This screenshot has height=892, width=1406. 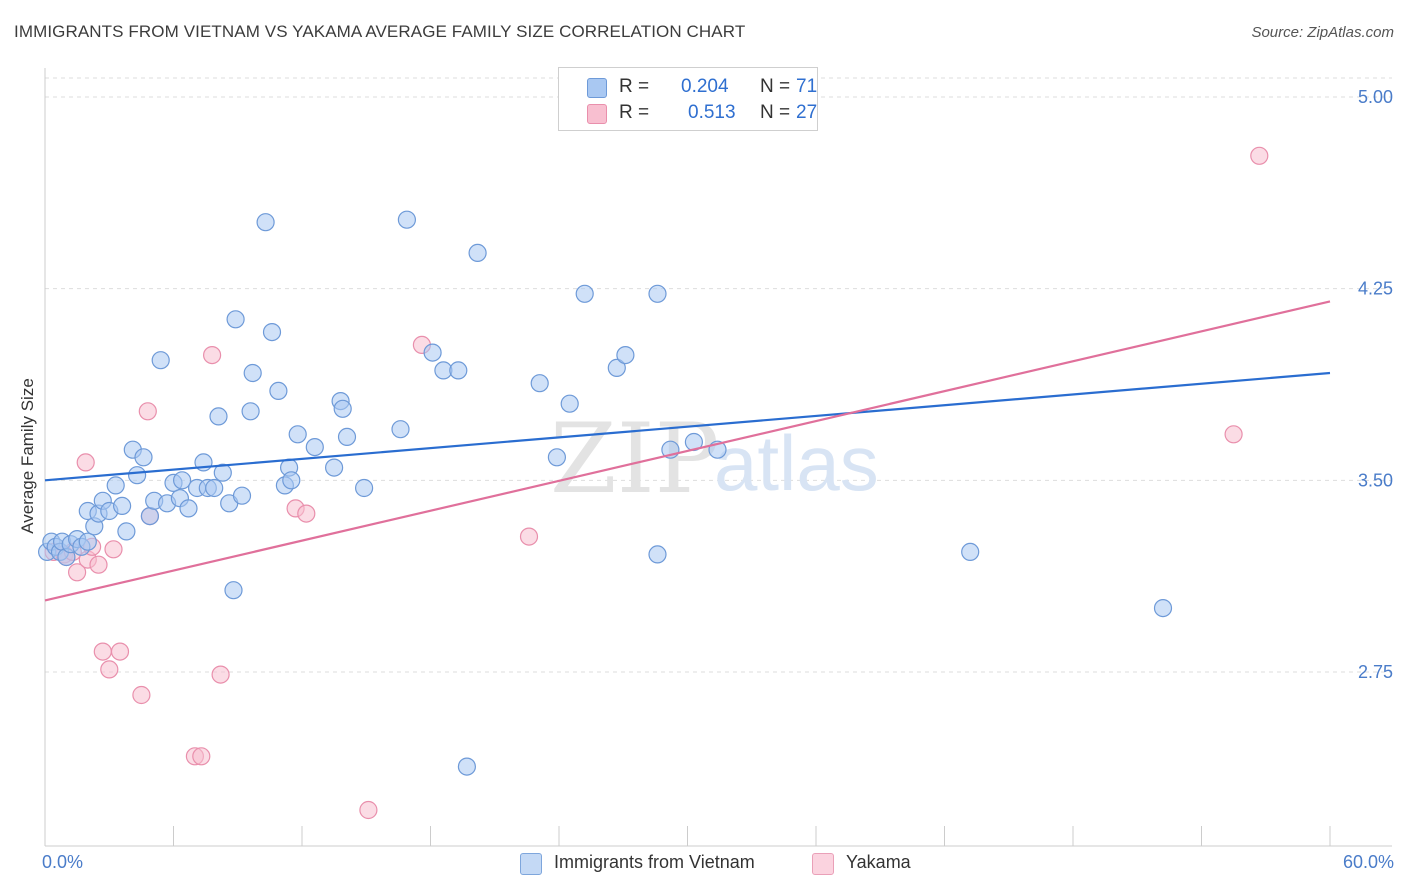 What do you see at coordinates (597, 114) in the screenshot?
I see `legend-swatch-yakama` at bounding box center [597, 114].